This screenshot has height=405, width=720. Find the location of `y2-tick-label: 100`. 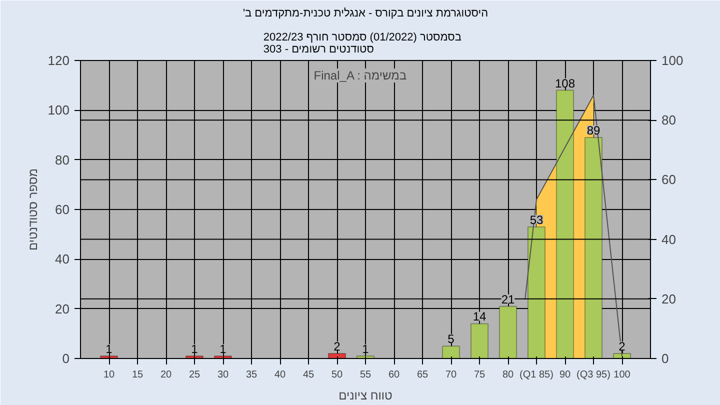

y2-tick-label: 100 is located at coordinates (673, 60).